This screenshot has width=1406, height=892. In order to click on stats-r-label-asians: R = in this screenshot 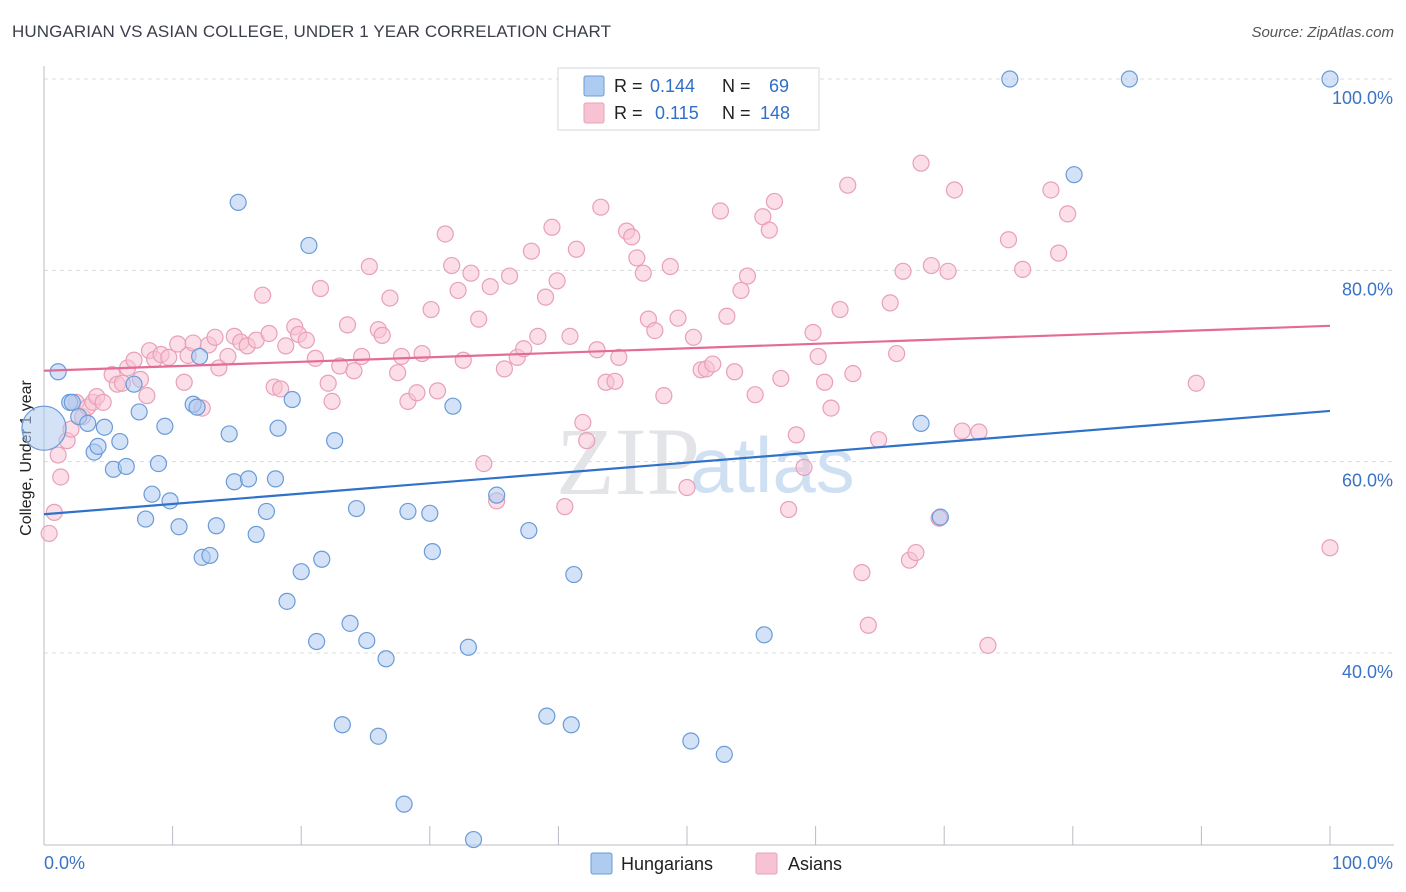, I will do `click(628, 113)`.